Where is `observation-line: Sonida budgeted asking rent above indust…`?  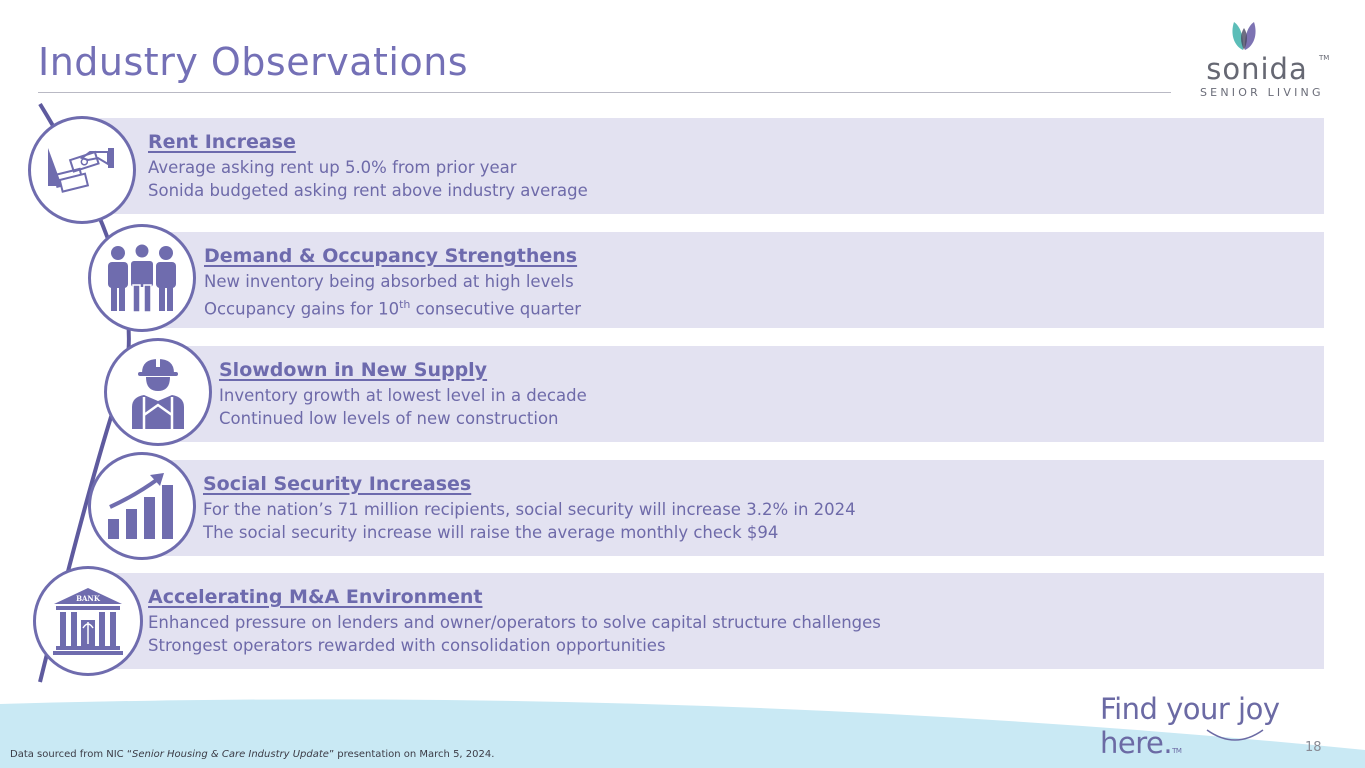
observation-line: Sonida budgeted asking rent above indust… is located at coordinates (368, 190).